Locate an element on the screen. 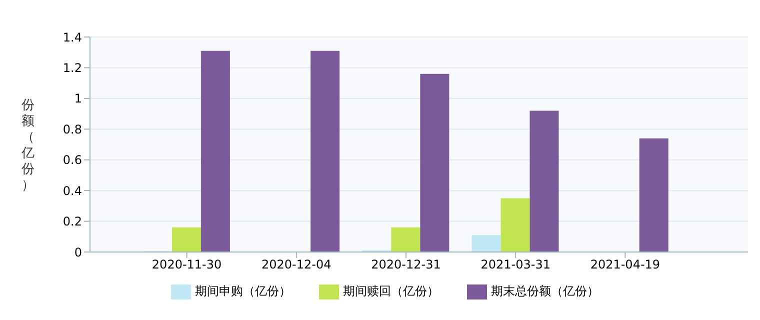 The width and height of the screenshot is (760, 320). legend-label: 期末总份额（亿份） is located at coordinates (545, 291).